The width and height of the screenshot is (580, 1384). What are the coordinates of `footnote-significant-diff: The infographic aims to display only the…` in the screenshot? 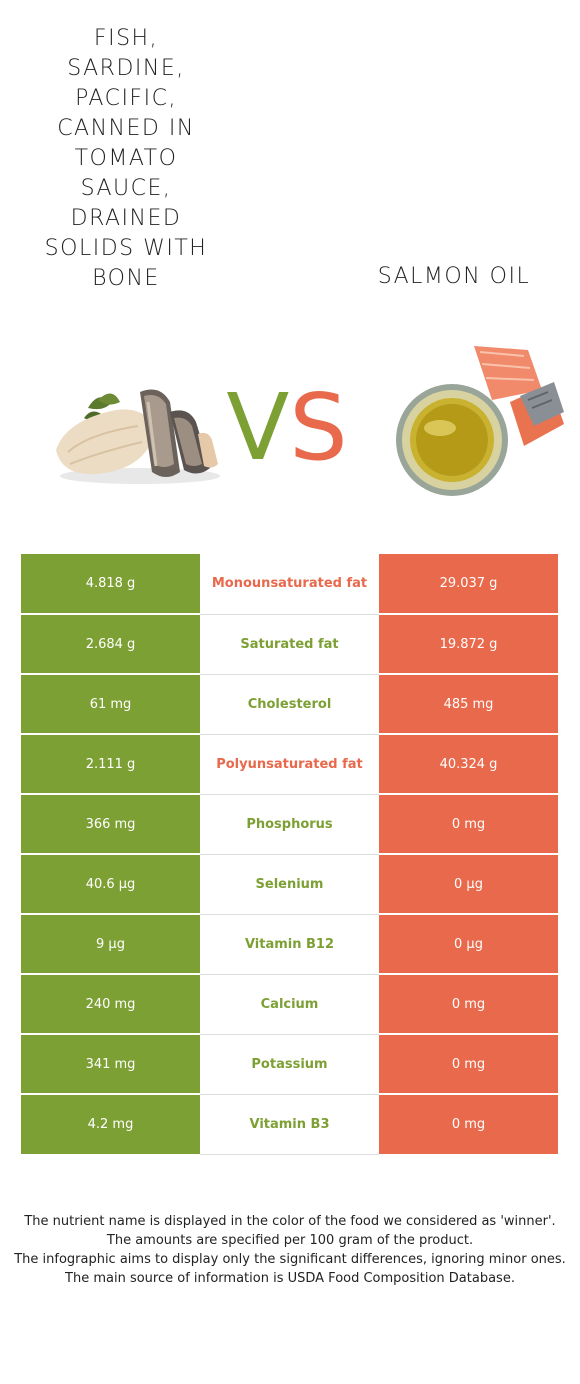 It's located at (290, 1259).